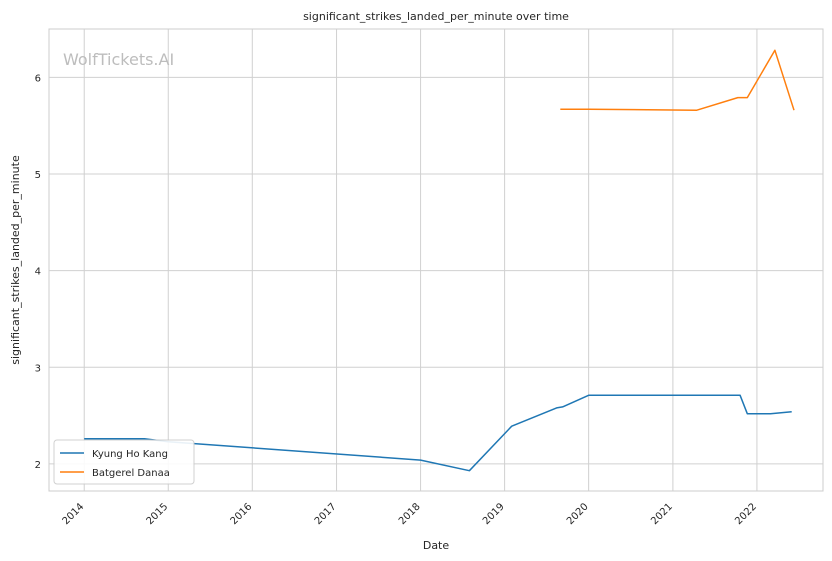 The image size is (832, 561). Describe the element at coordinates (242, 514) in the screenshot. I see `x-tick-label: 2016` at that location.